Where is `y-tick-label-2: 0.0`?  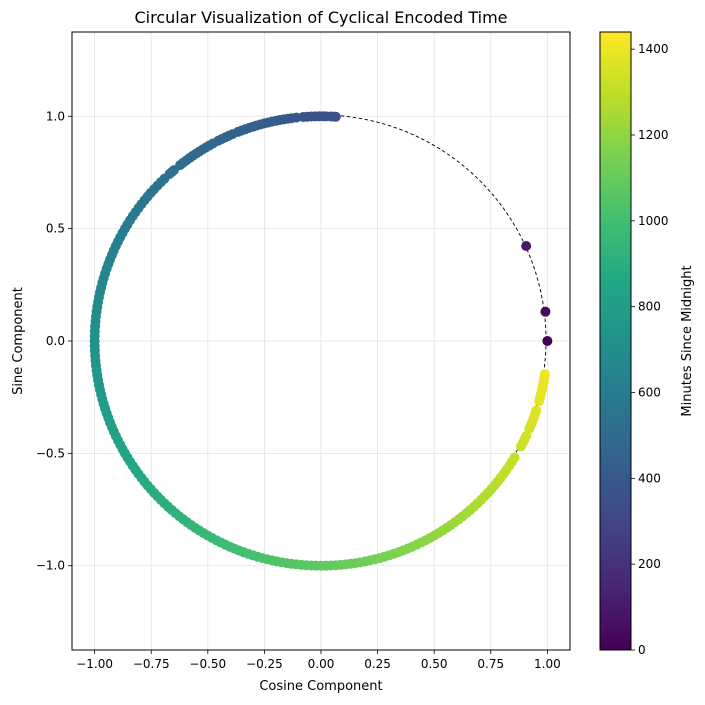
y-tick-label-2: 0.0 is located at coordinates (55, 341).